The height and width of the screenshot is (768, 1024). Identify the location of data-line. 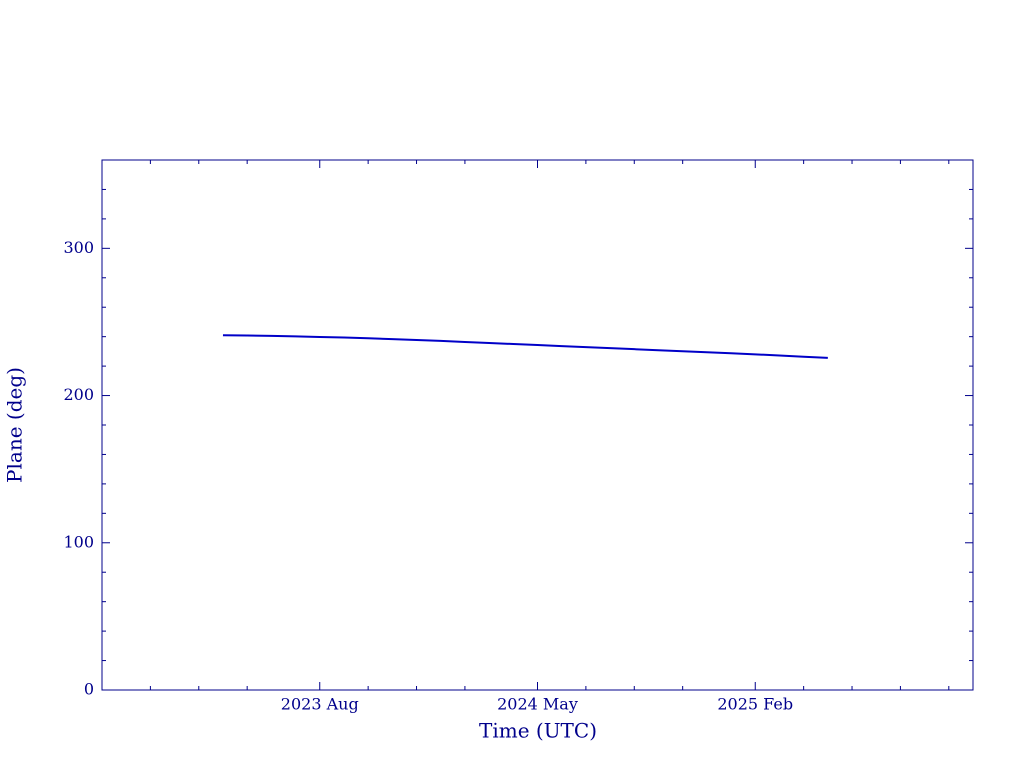
(525, 346).